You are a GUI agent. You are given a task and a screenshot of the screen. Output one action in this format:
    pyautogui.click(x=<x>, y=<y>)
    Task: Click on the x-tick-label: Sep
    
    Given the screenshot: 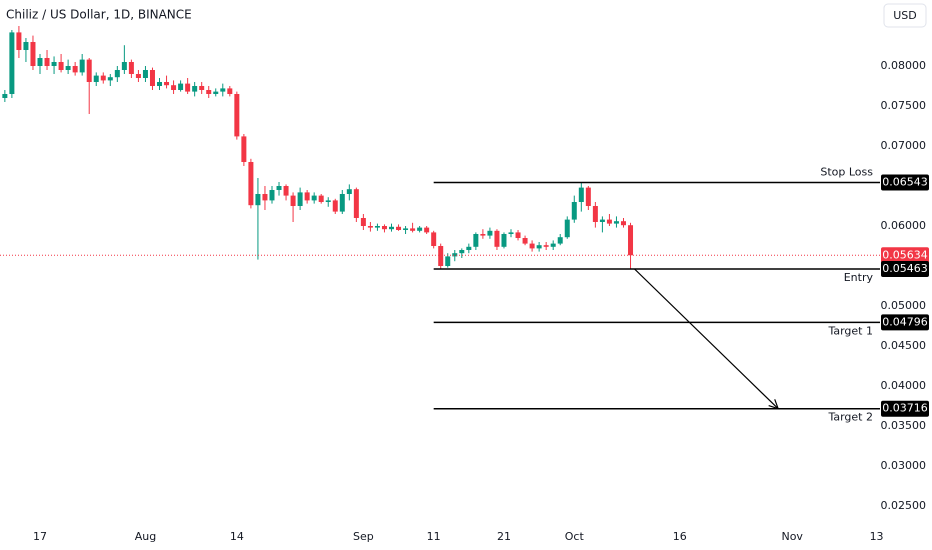 What is the action you would take?
    pyautogui.click(x=363, y=536)
    